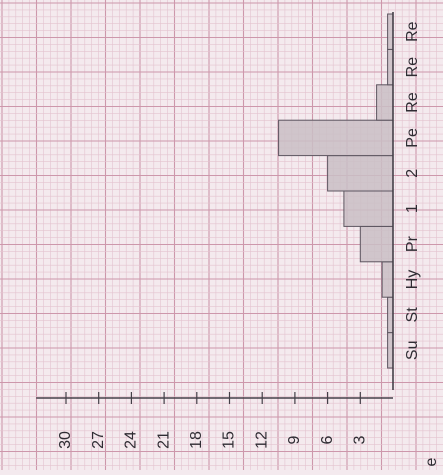 The image size is (443, 475). What do you see at coordinates (412, 280) in the screenshot?
I see `category-tick-label: Hy` at bounding box center [412, 280].